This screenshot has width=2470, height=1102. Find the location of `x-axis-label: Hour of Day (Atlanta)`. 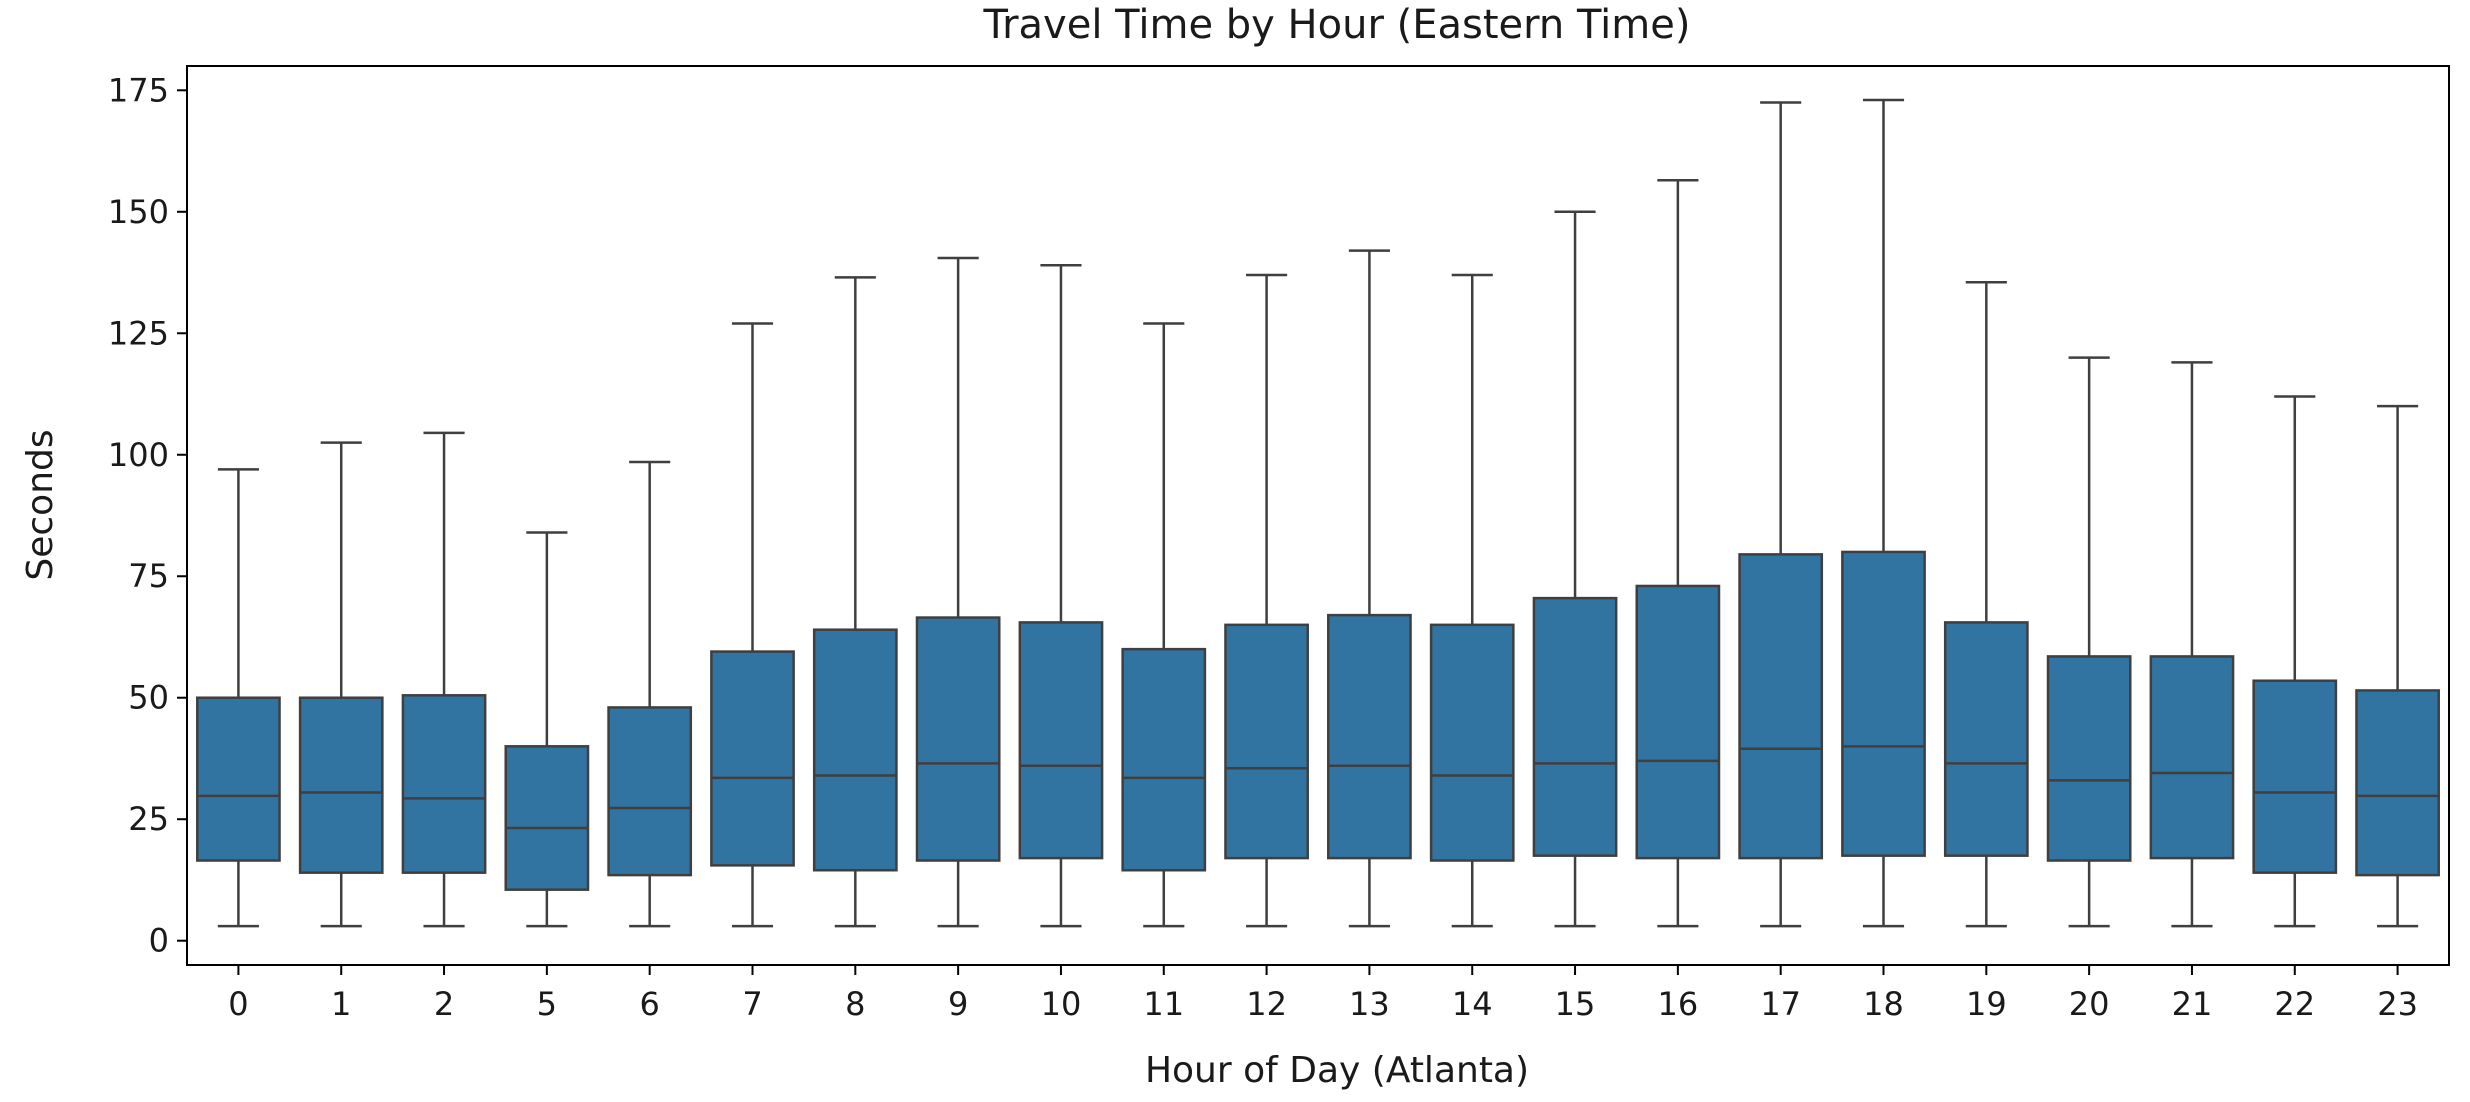

x-axis-label: Hour of Day (Atlanta) is located at coordinates (1337, 1070).